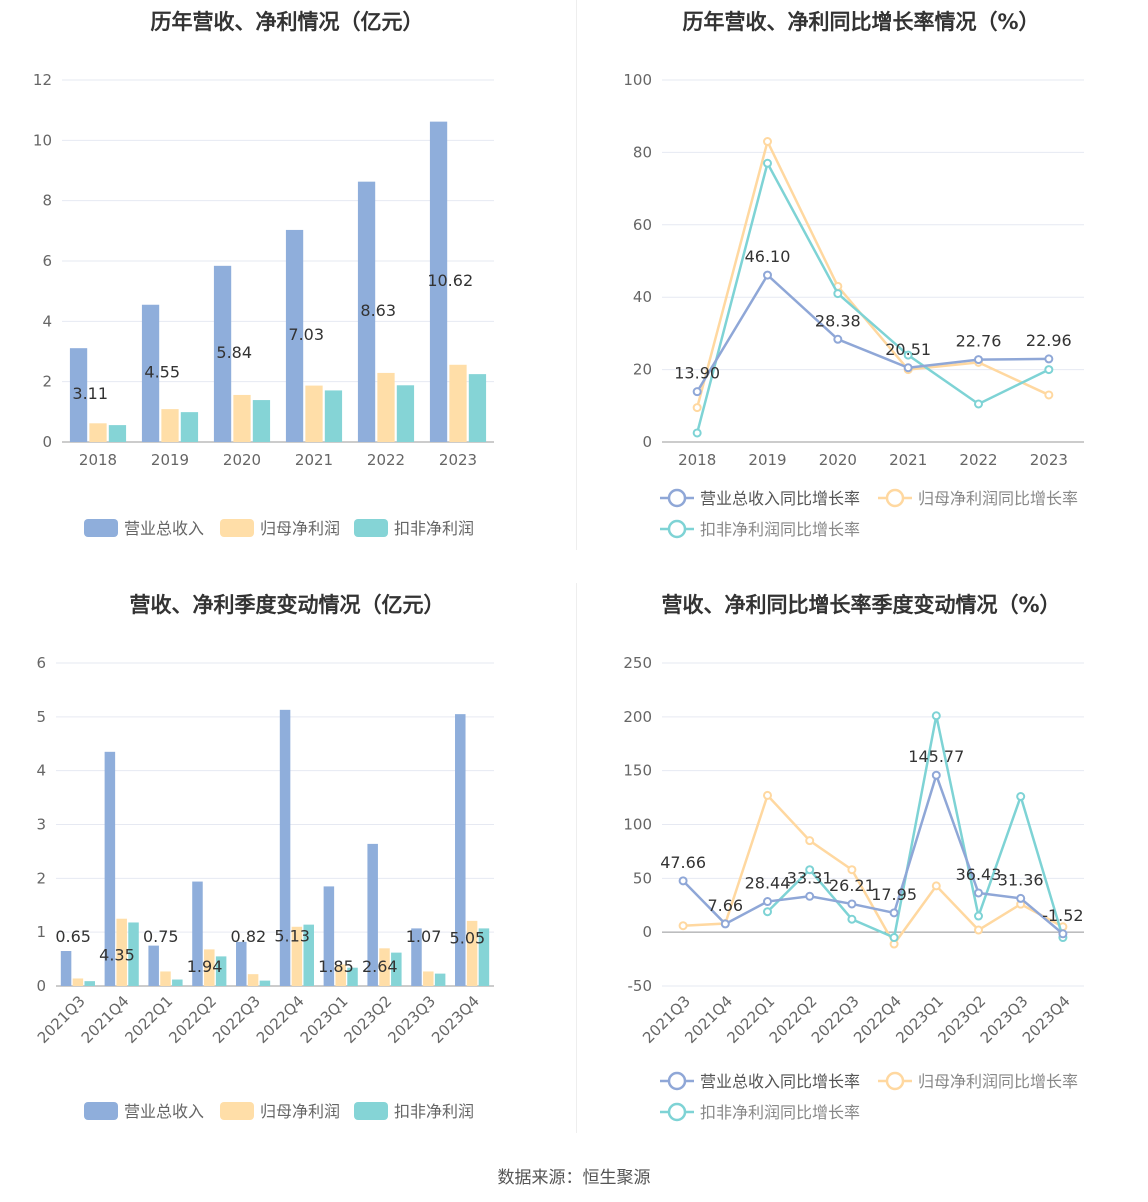 The width and height of the screenshot is (1148, 1202). I want to click on x-tick-label: 2021Q4, so click(105, 1019).